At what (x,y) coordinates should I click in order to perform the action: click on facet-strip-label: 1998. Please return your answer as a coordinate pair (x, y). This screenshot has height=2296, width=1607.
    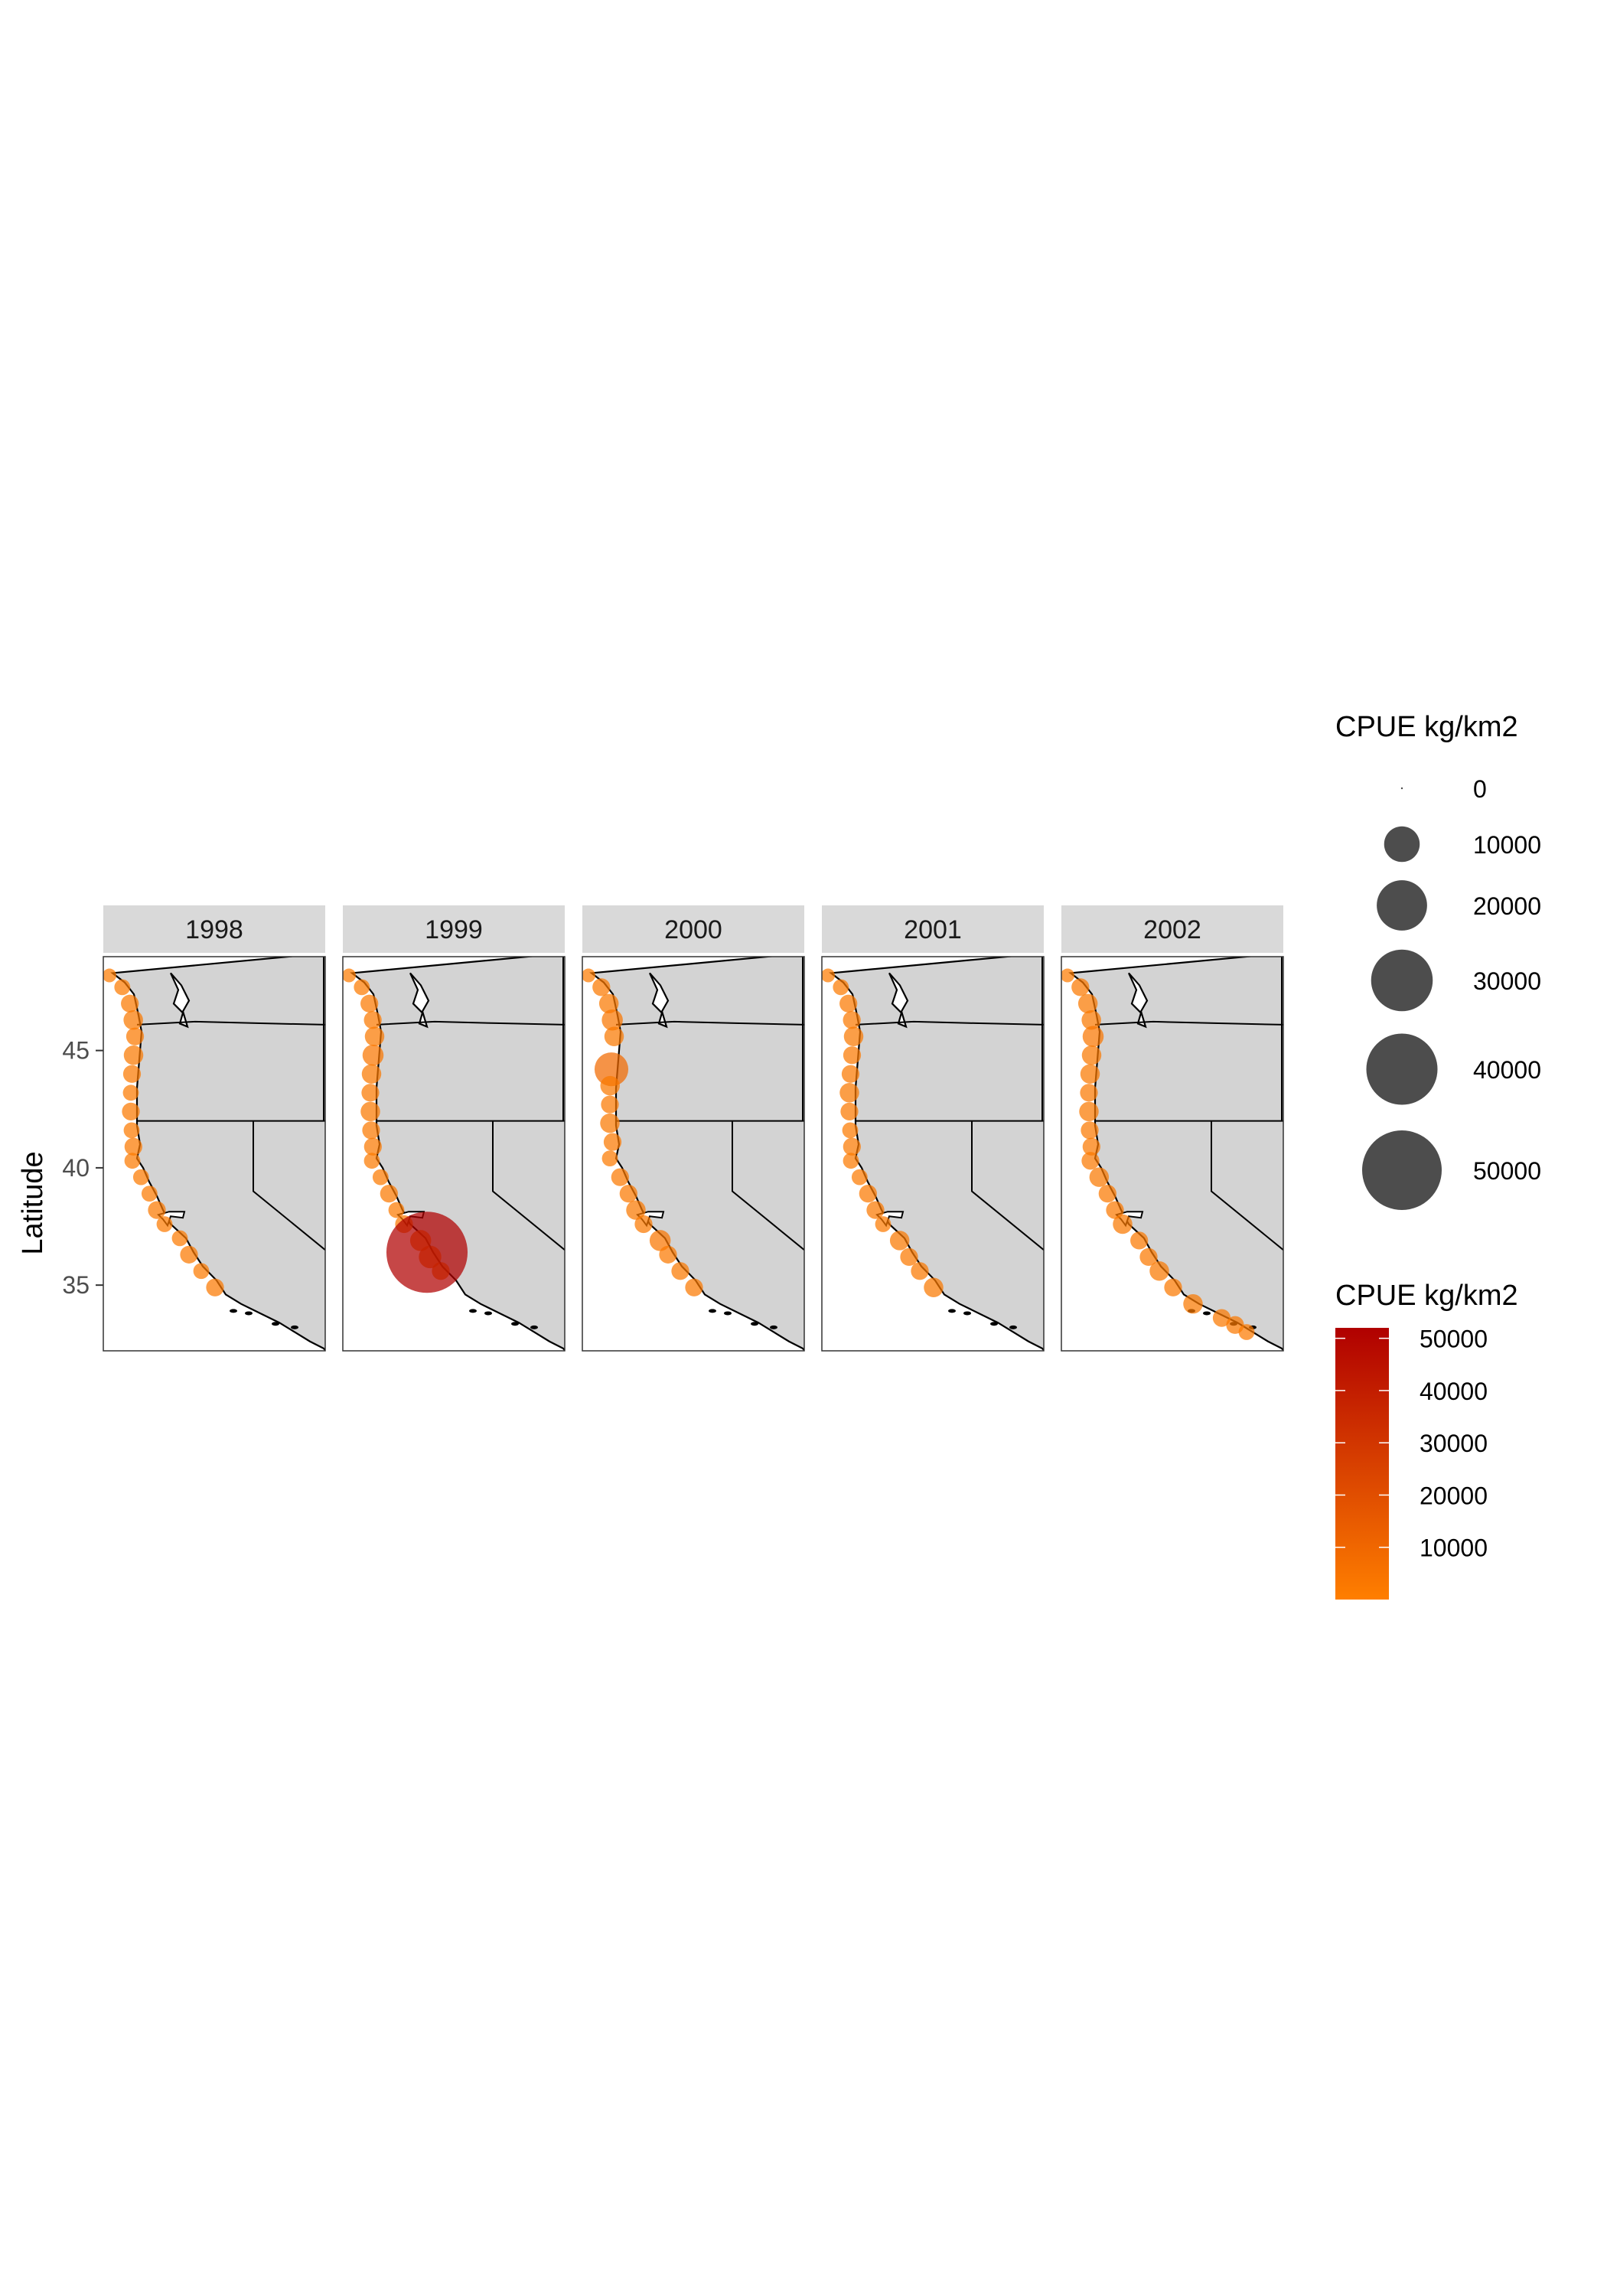
    Looking at the image, I should click on (214, 929).